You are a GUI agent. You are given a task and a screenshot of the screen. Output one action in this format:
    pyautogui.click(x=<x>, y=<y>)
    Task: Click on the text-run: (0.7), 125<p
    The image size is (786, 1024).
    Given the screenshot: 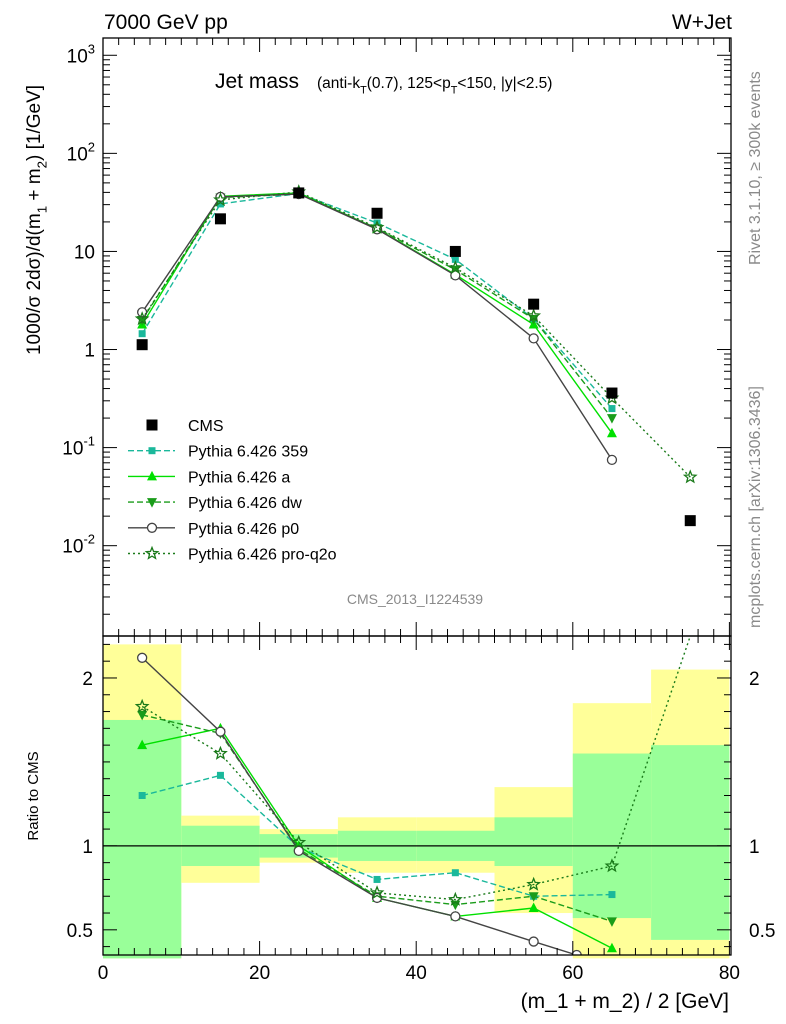 What is the action you would take?
    pyautogui.click(x=409, y=83)
    